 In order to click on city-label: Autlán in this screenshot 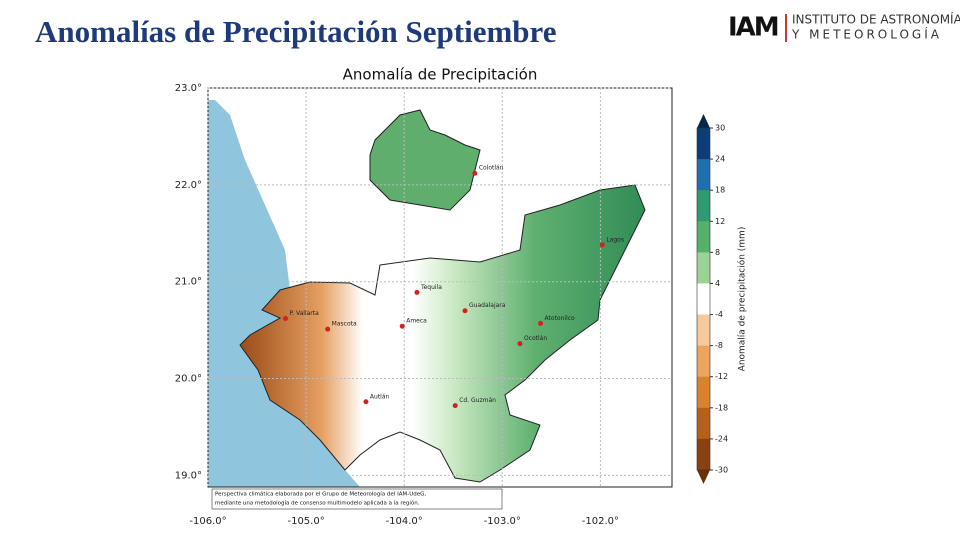, I will do `click(380, 396)`.